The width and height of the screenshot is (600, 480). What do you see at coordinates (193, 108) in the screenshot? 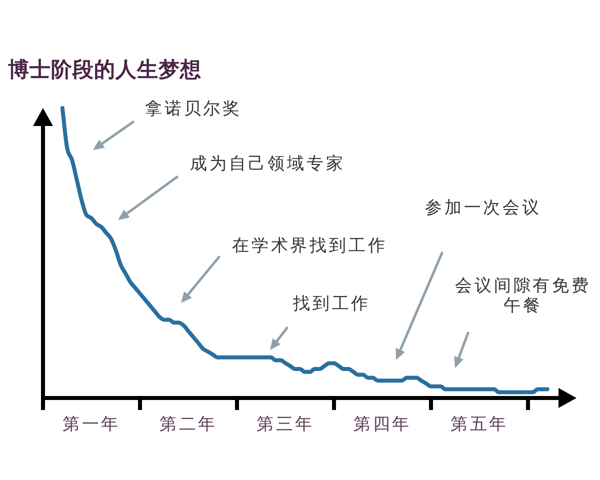
I see `annotation: 拿诺贝尔奖` at bounding box center [193, 108].